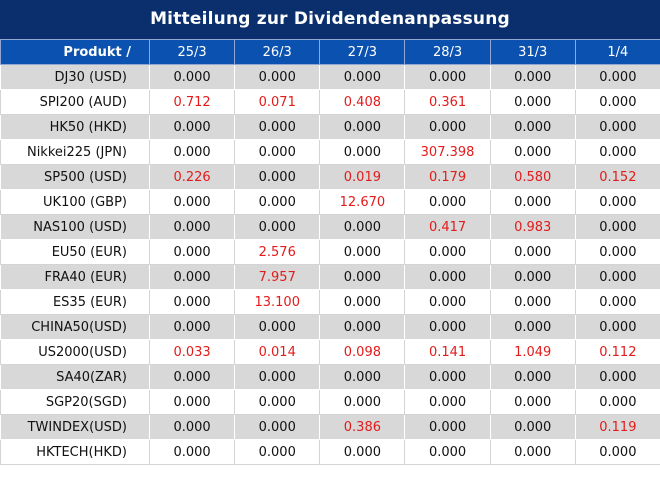 The width and height of the screenshot is (660, 483). I want to click on dividend-value: 0.014, so click(277, 352).